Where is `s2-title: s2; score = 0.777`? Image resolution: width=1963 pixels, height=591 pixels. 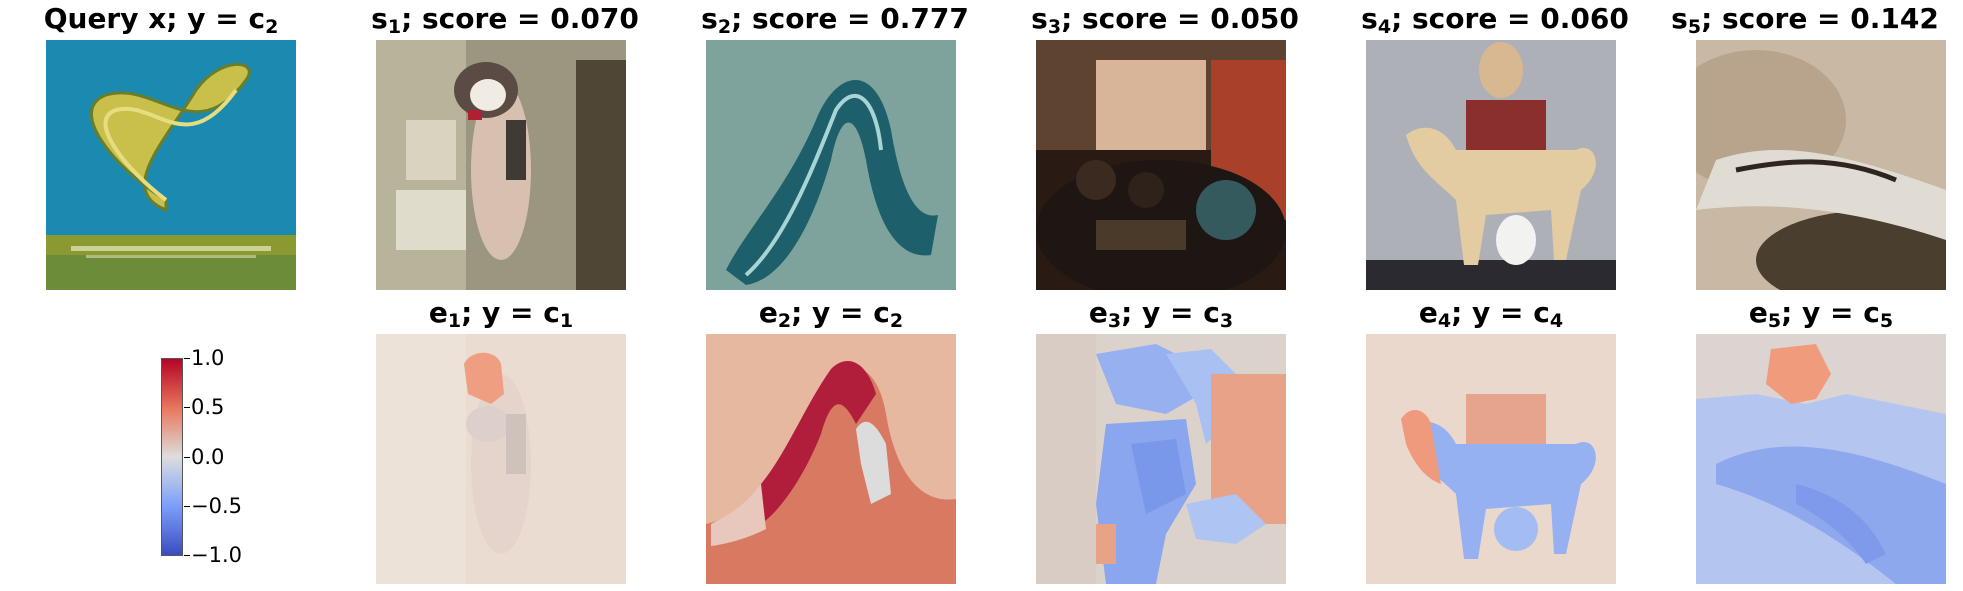 s2-title: s2; score = 0.777 is located at coordinates (835, 20).